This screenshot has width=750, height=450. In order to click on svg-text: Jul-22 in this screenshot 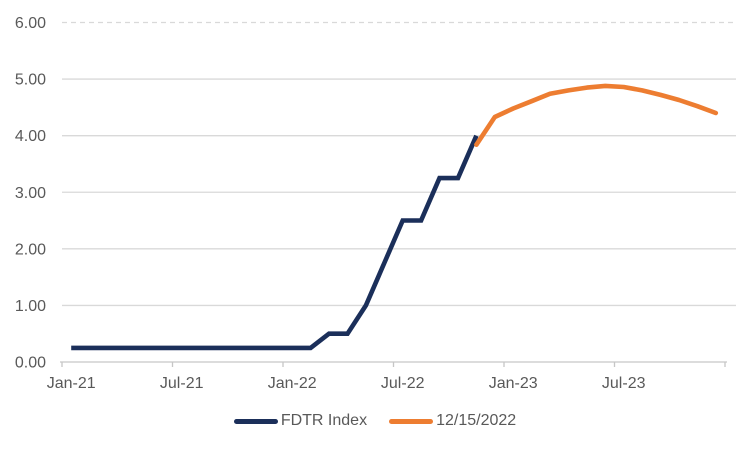, I will do `click(403, 383)`.